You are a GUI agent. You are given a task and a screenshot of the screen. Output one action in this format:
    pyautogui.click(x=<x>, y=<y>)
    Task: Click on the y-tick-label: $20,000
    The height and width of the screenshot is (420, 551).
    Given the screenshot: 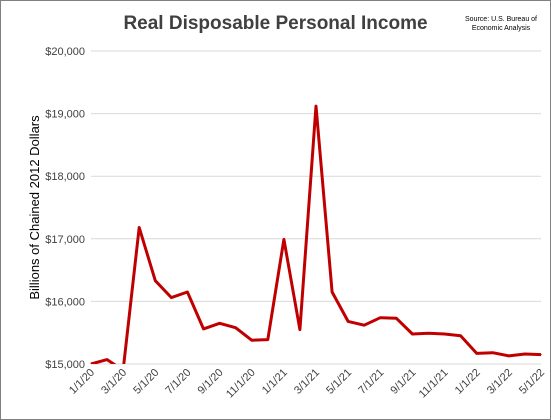 What is the action you would take?
    pyautogui.click(x=65, y=52)
    